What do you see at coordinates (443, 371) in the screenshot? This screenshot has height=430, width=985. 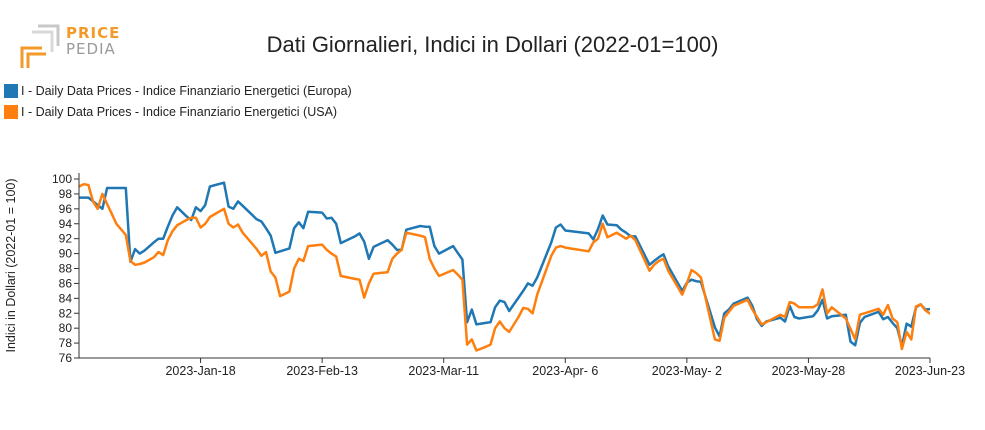 I see `x-tick-label: 2023-Mar-11` at bounding box center [443, 371].